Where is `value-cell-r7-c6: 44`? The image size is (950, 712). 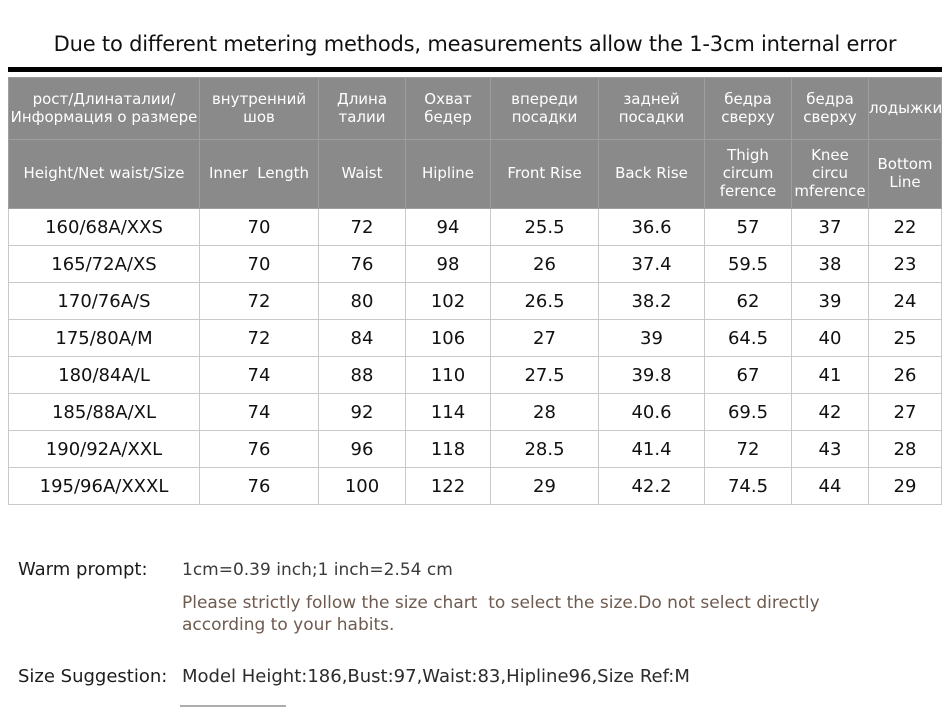
value-cell-r7-c6: 44 is located at coordinates (830, 486).